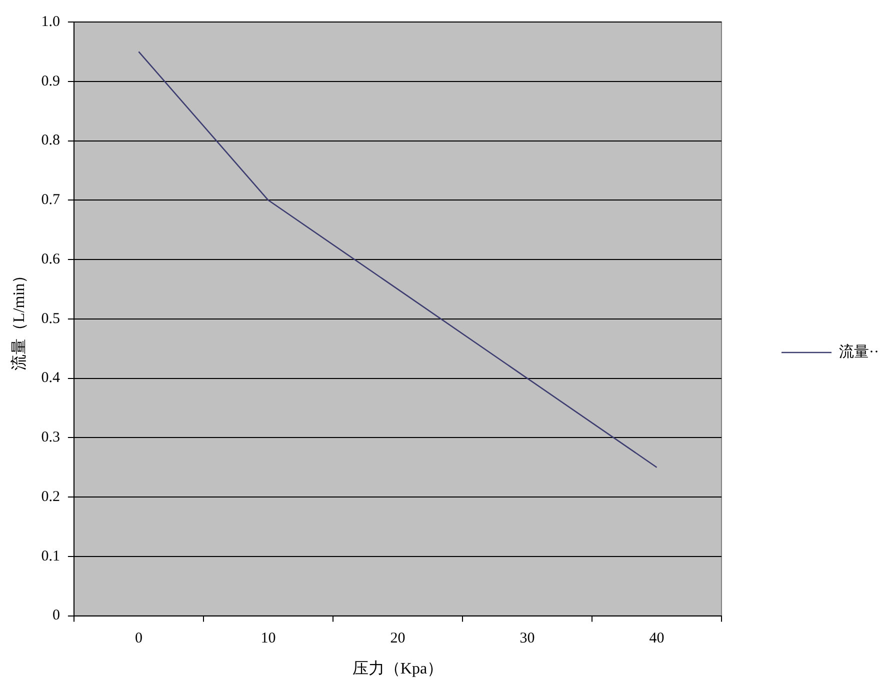 The width and height of the screenshot is (893, 687). What do you see at coordinates (859, 351) in the screenshot?
I see `legend-label: 流量··` at bounding box center [859, 351].